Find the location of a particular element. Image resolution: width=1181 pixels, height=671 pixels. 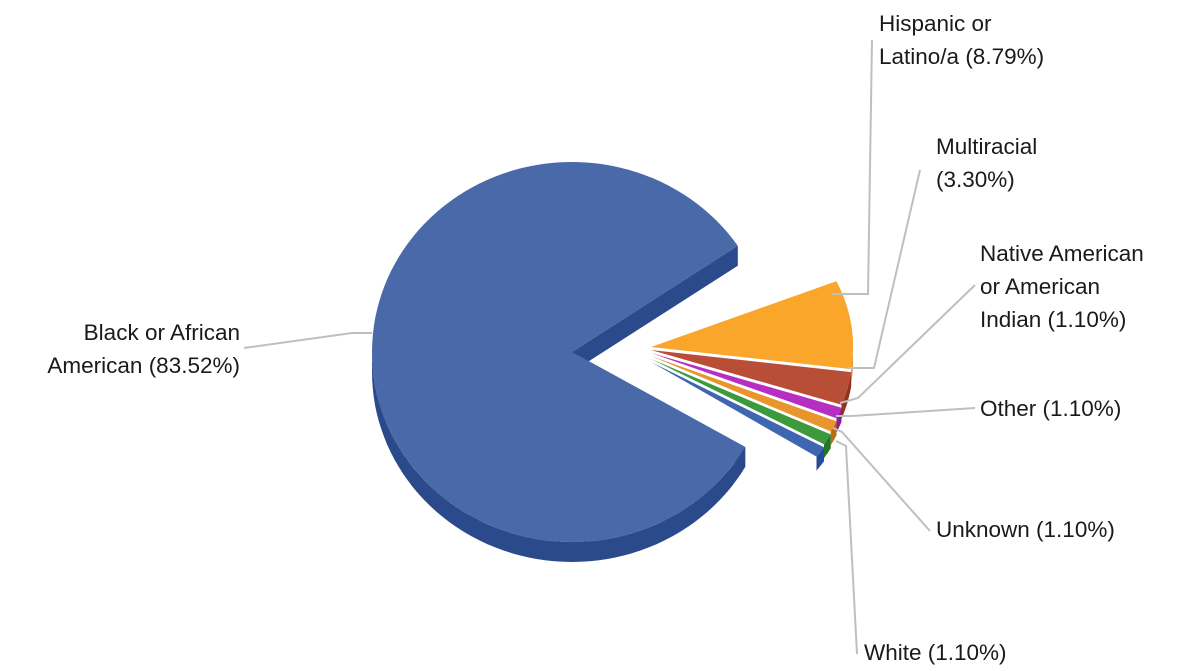

slice-label-other: Other (1.10%) is located at coordinates (1050, 408).